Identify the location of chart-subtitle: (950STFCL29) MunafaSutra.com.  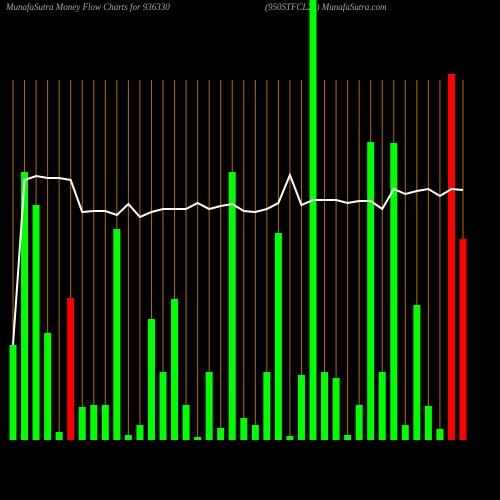
(326, 7).